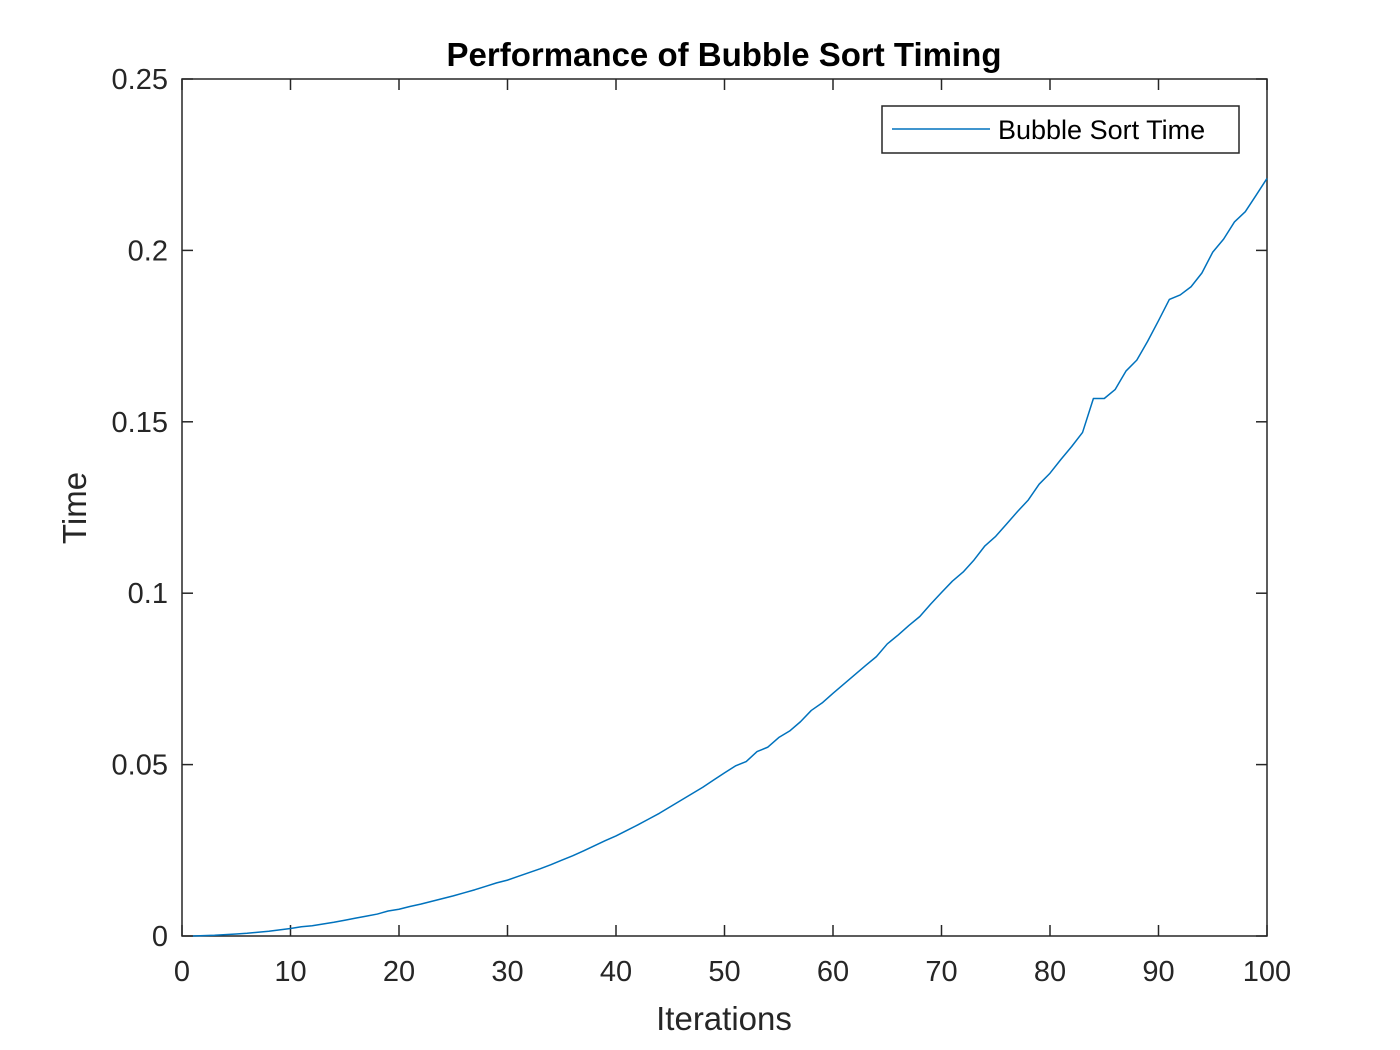  Describe the element at coordinates (290, 972) in the screenshot. I see `x-tick-label: 10` at that location.